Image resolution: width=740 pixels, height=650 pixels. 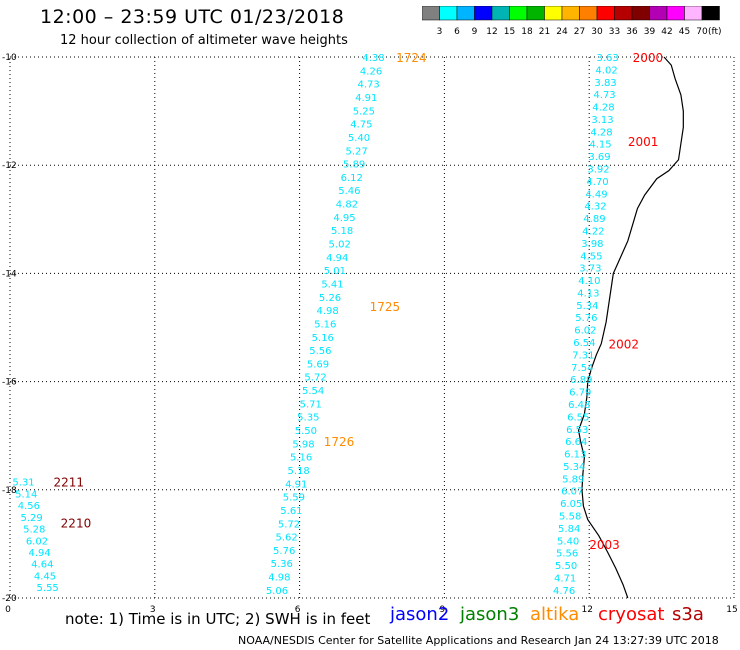 I want to click on wave-height-value: 6.02, so click(x=585, y=331).